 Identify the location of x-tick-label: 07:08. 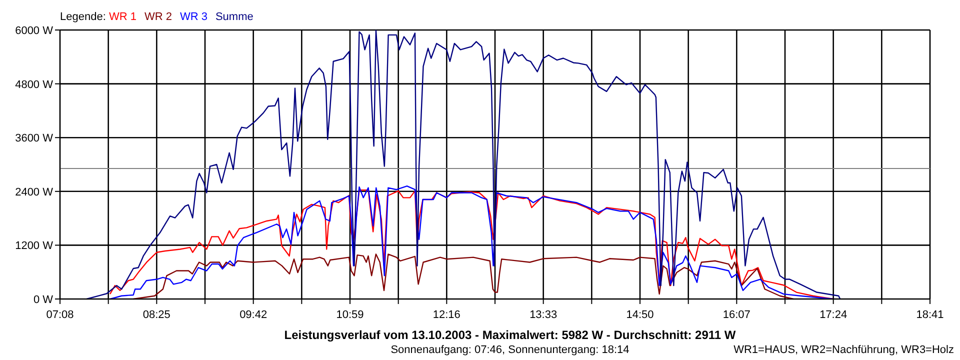
(60, 315).